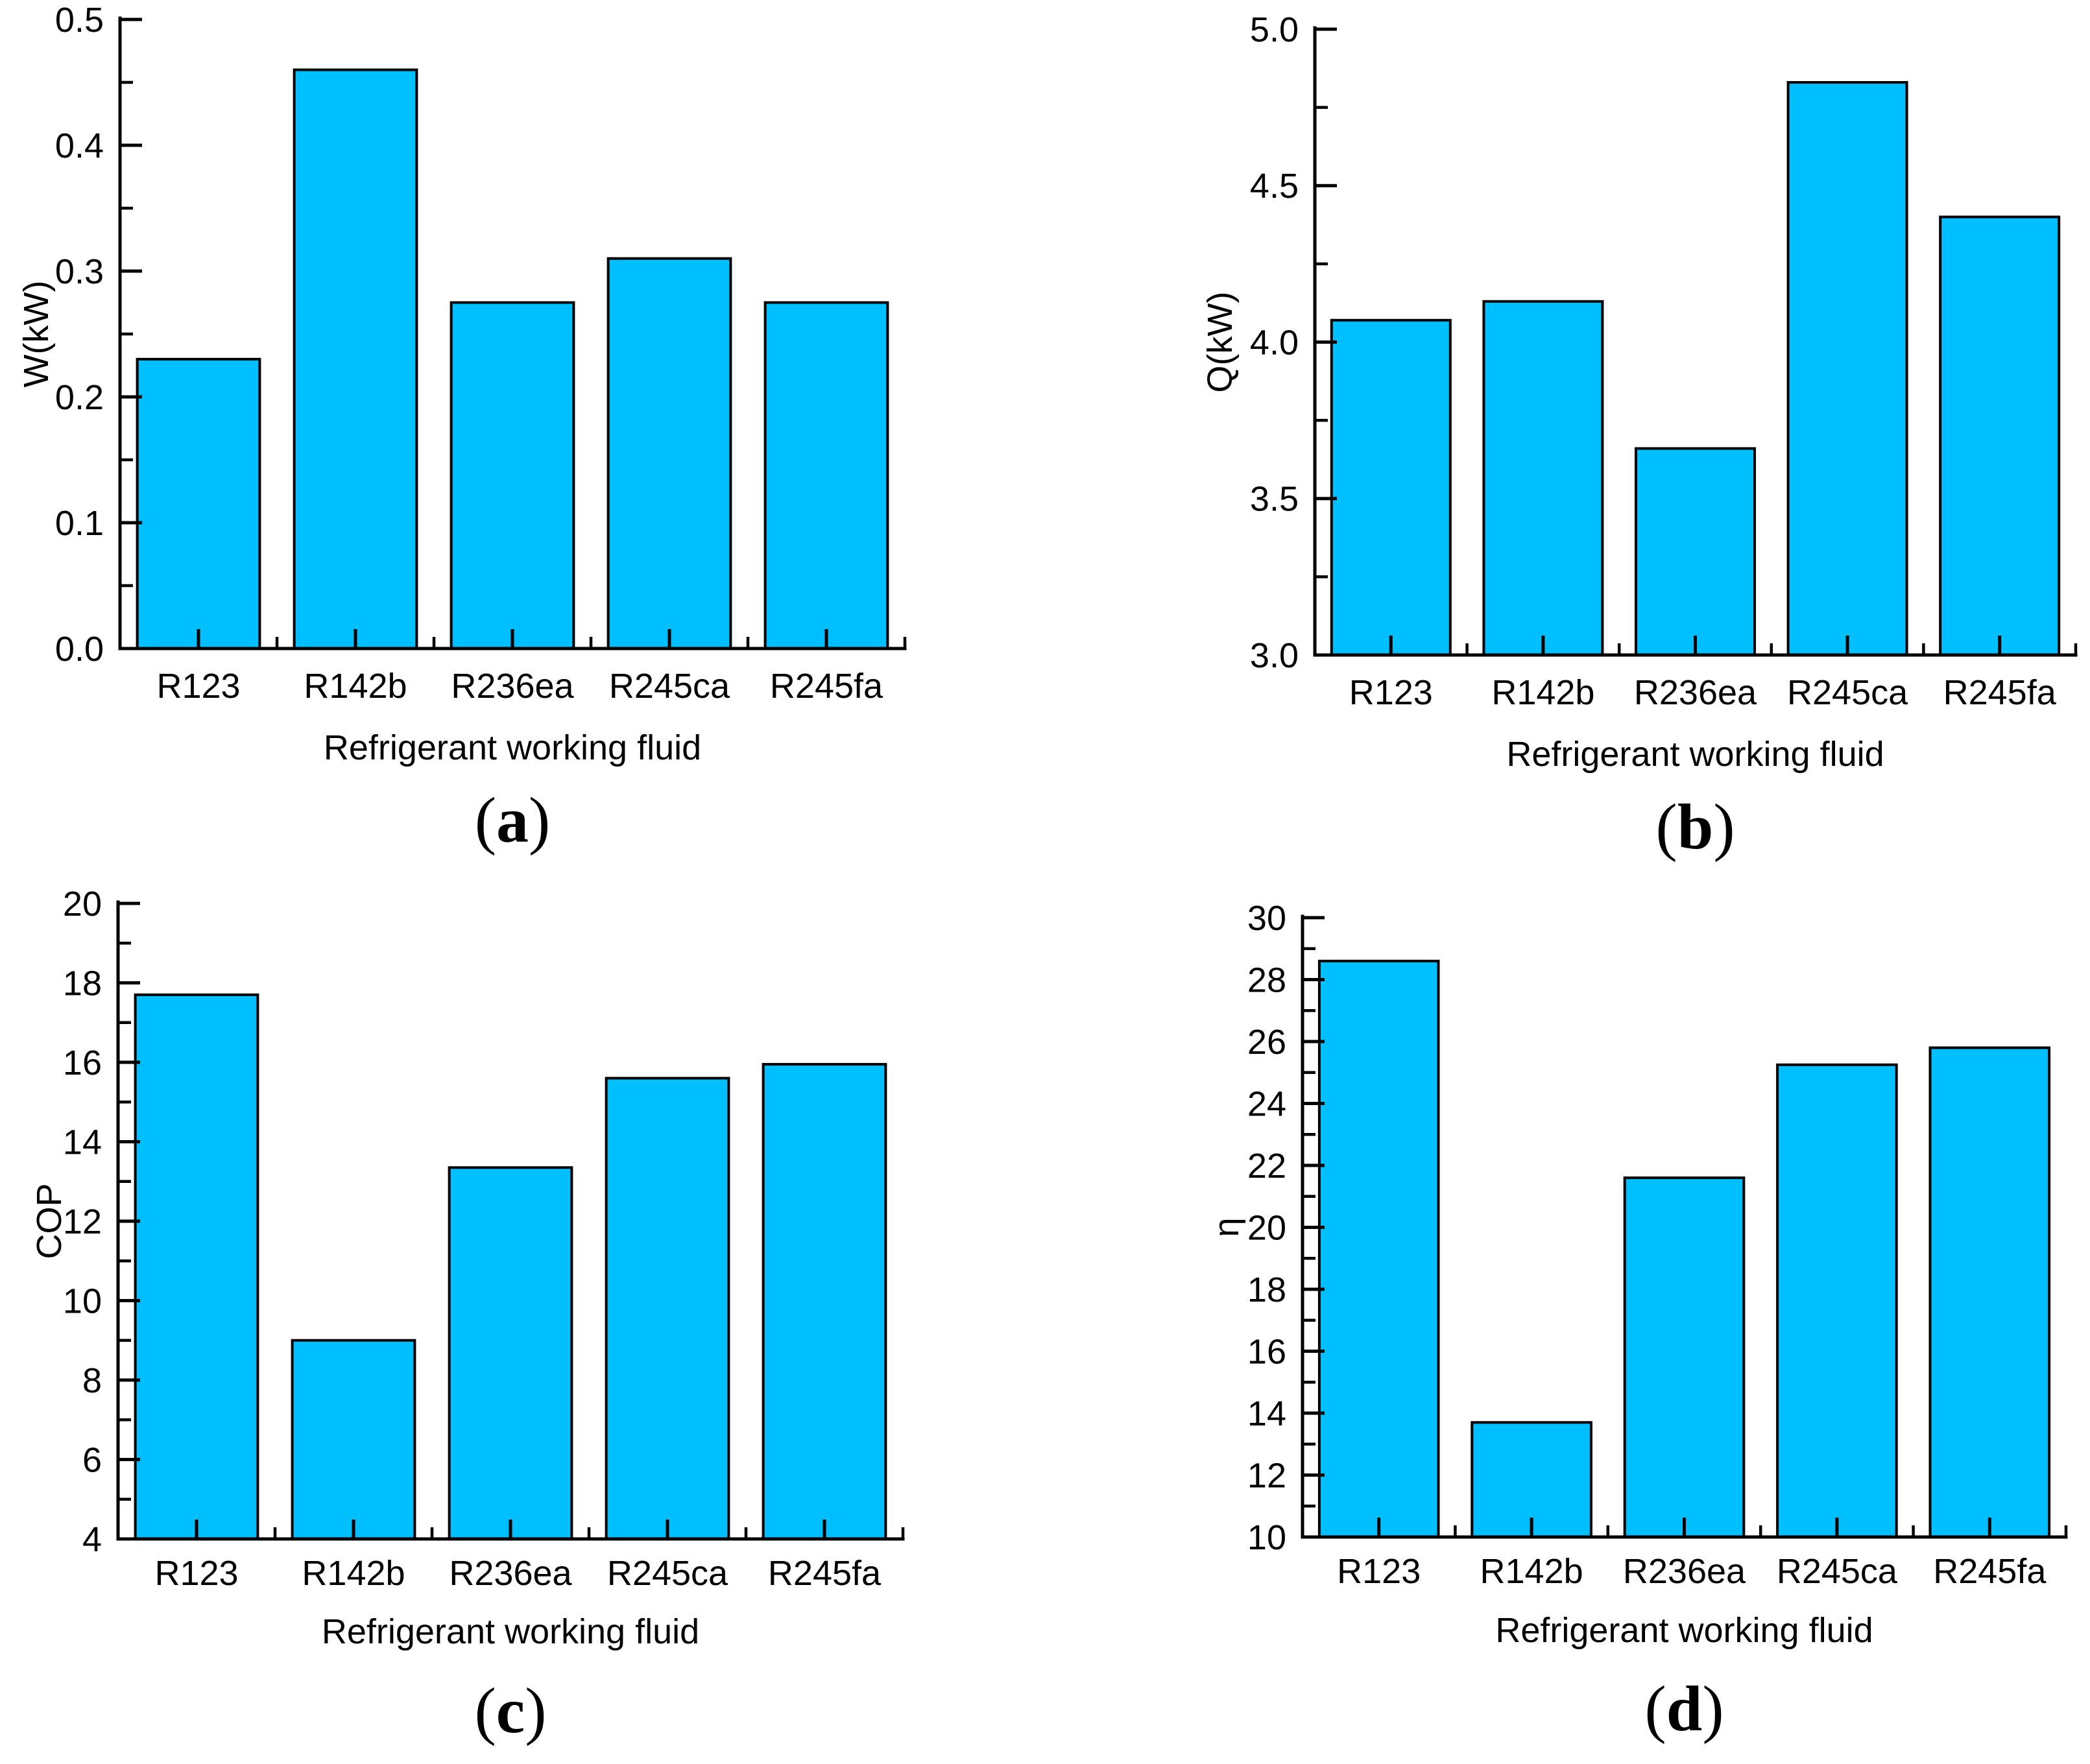 The width and height of the screenshot is (2090, 1764). Describe the element at coordinates (1227, 1227) in the screenshot. I see `y-axis-title: η` at that location.